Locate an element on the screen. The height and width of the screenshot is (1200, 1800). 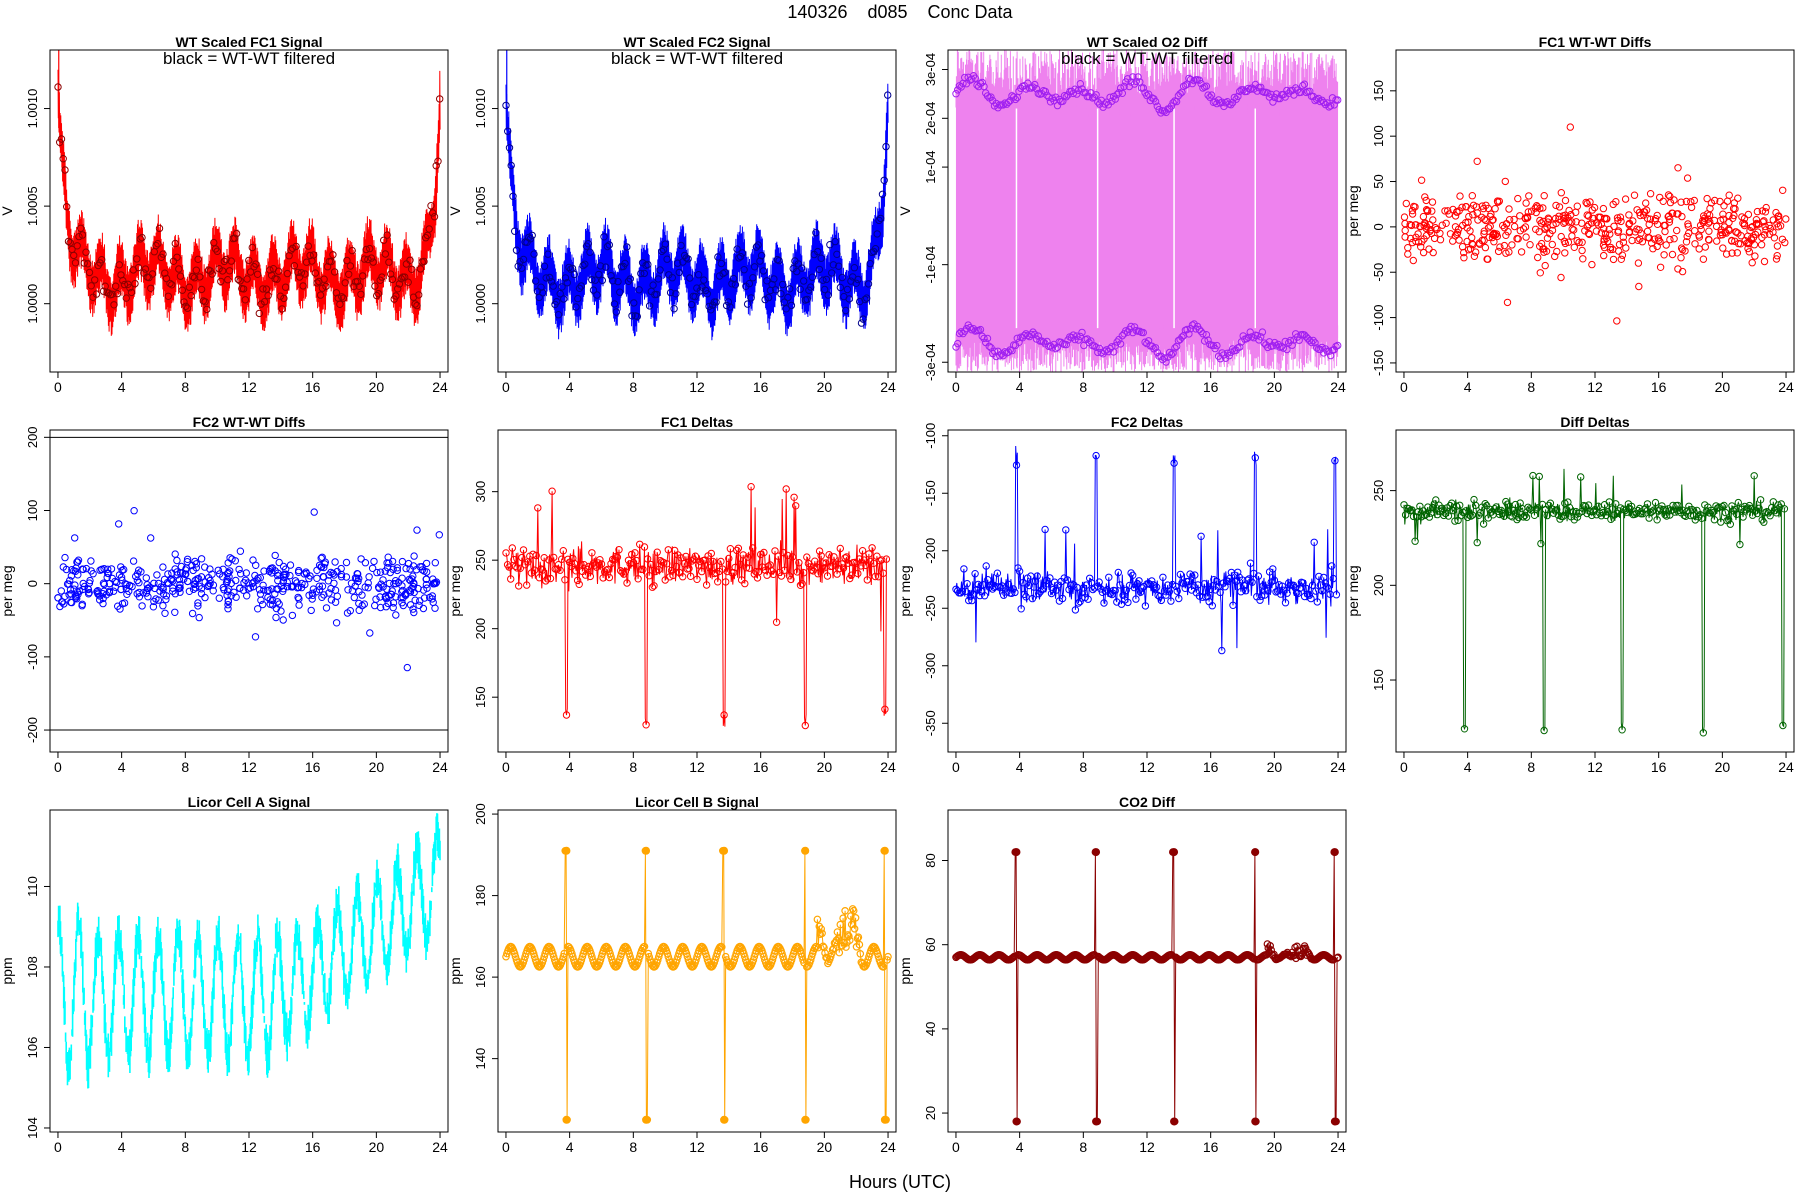
y-tick-label: 110 is located at coordinates (32, 886).